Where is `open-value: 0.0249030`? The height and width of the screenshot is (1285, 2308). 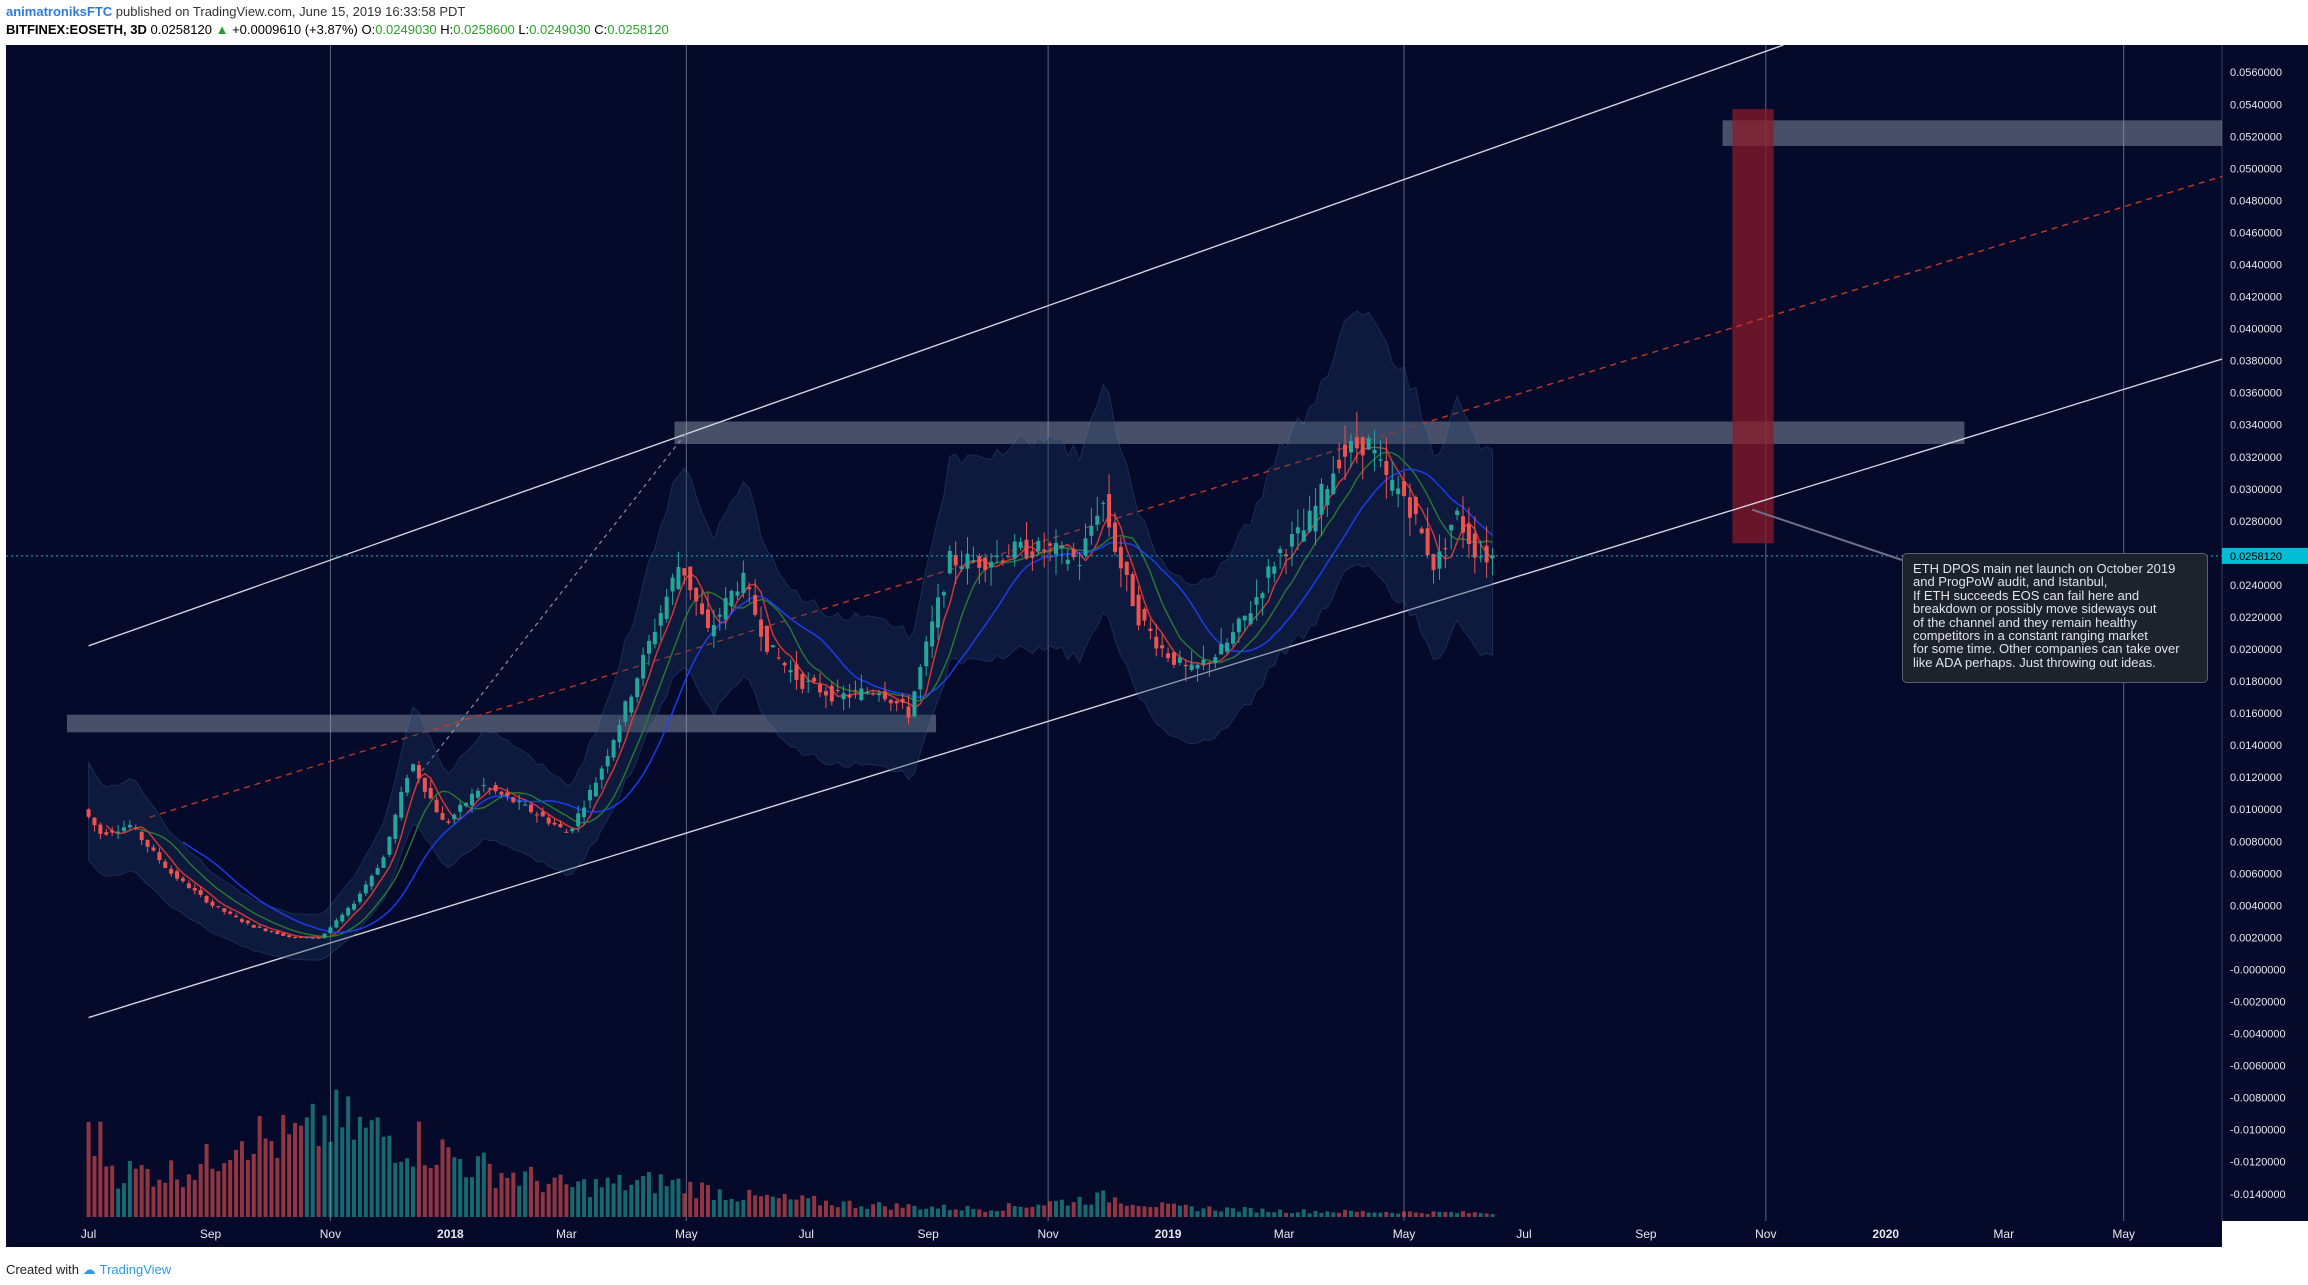
open-value: 0.0249030 is located at coordinates (406, 29).